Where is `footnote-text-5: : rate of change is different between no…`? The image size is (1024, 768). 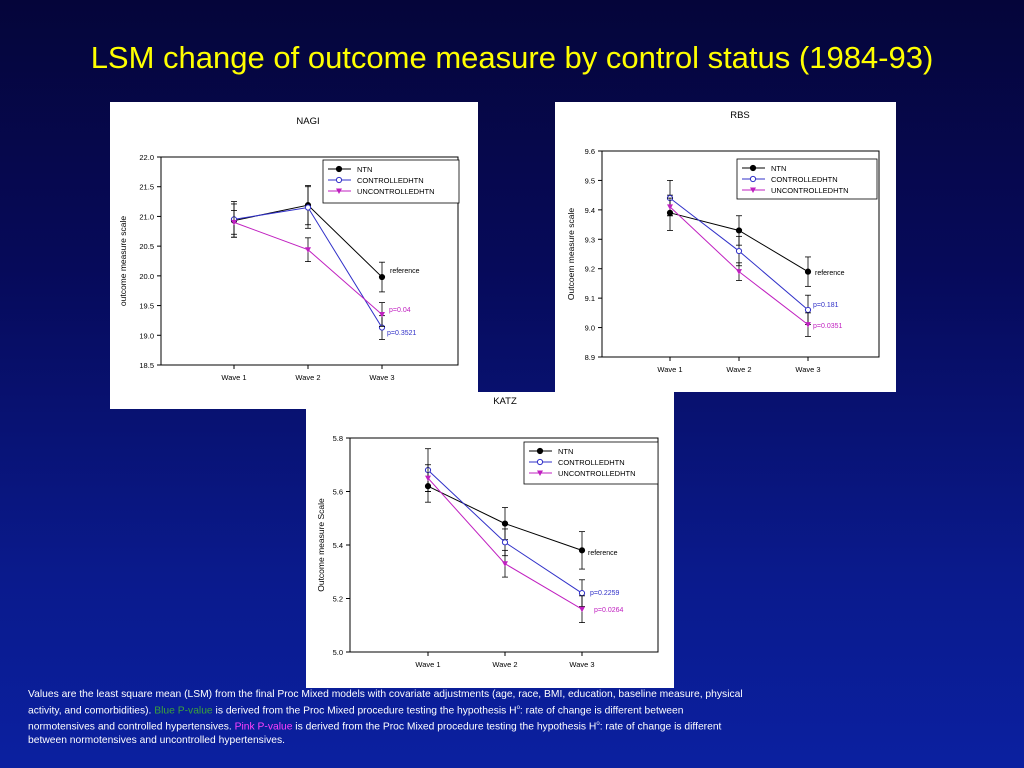
footnote-text-5: : rate of change is different between no… is located at coordinates (375, 733).